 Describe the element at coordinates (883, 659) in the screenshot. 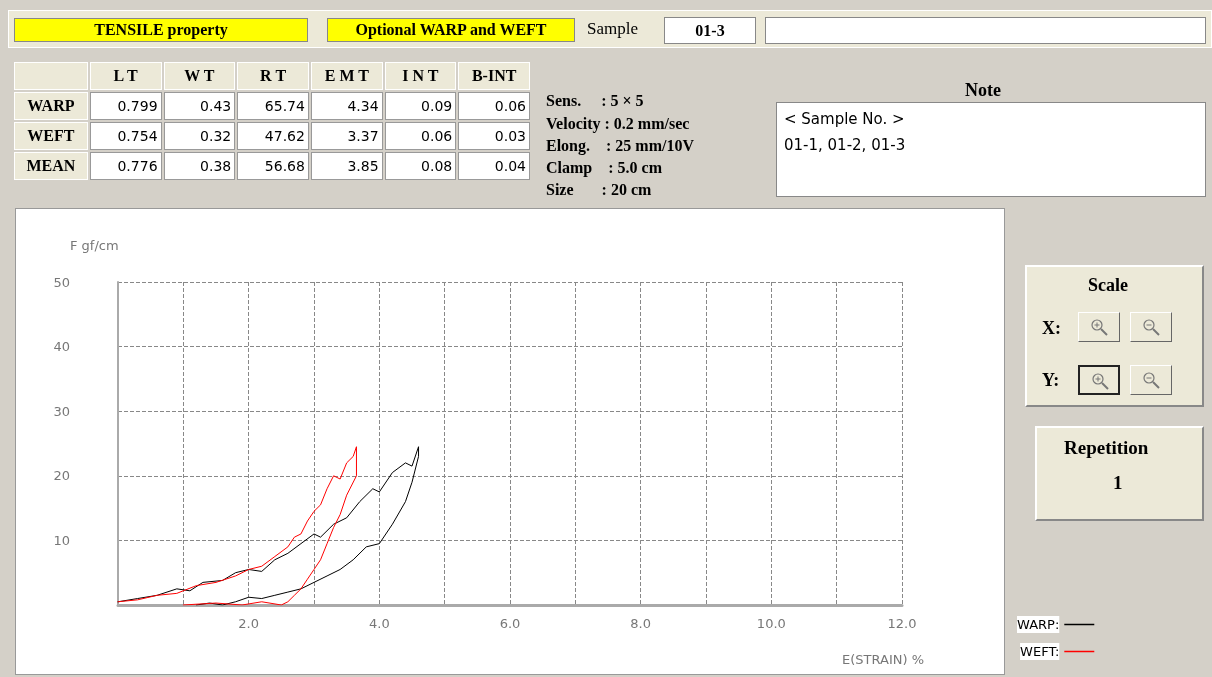

I see `x-axis-title: E(STRAIN) %` at that location.